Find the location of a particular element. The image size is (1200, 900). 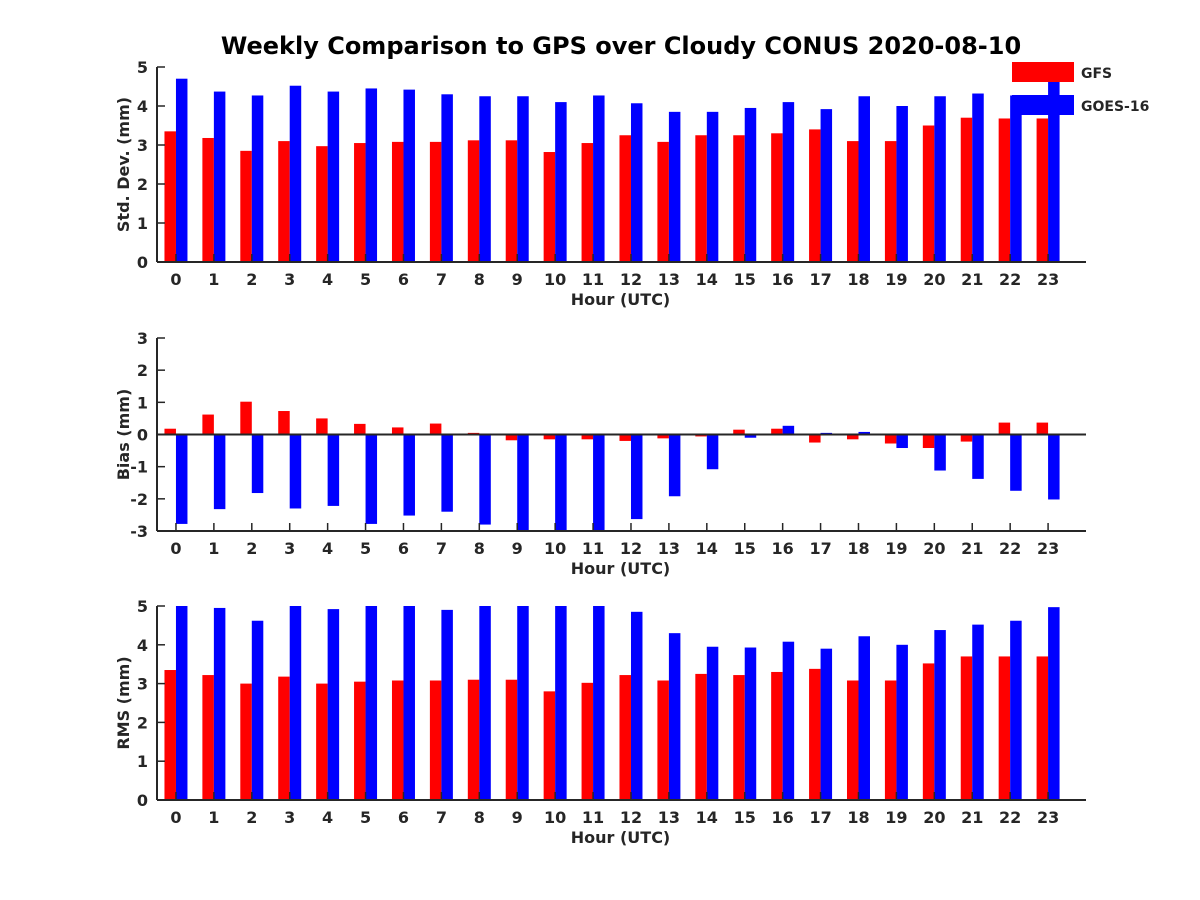

x-tick-label: 21 is located at coordinates (972, 817).